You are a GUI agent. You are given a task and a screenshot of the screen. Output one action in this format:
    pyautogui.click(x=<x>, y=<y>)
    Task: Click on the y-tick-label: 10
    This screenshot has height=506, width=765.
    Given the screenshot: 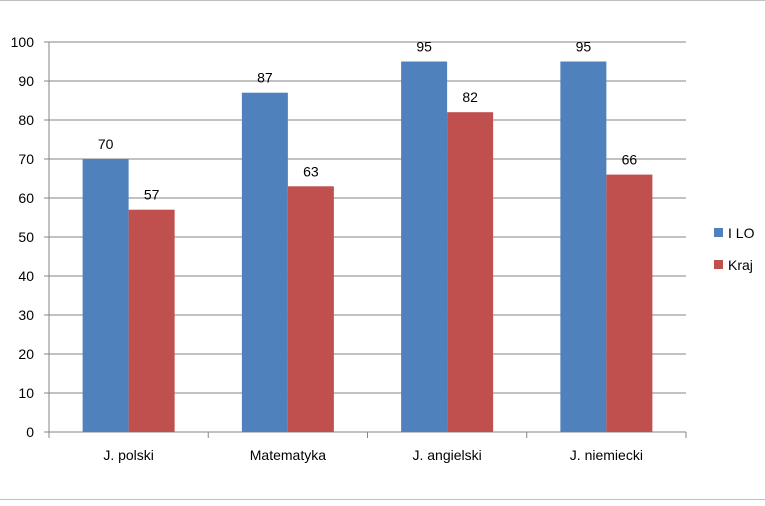 What is the action you would take?
    pyautogui.click(x=26, y=393)
    